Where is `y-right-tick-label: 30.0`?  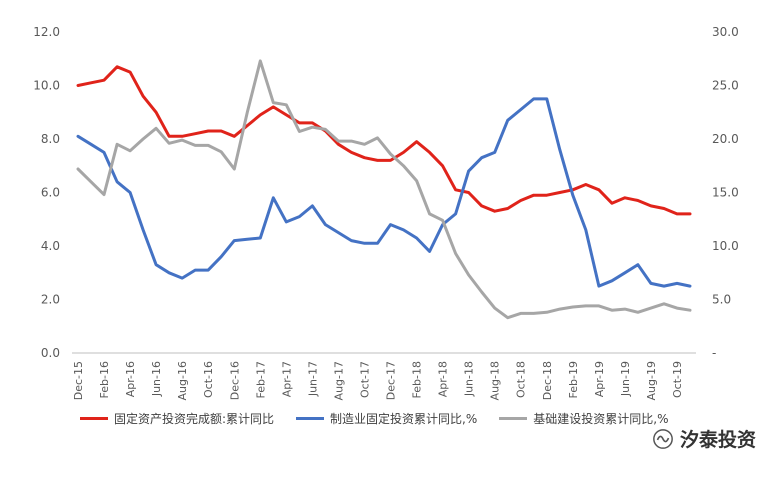
y-right-tick-label: 30.0 is located at coordinates (725, 32).